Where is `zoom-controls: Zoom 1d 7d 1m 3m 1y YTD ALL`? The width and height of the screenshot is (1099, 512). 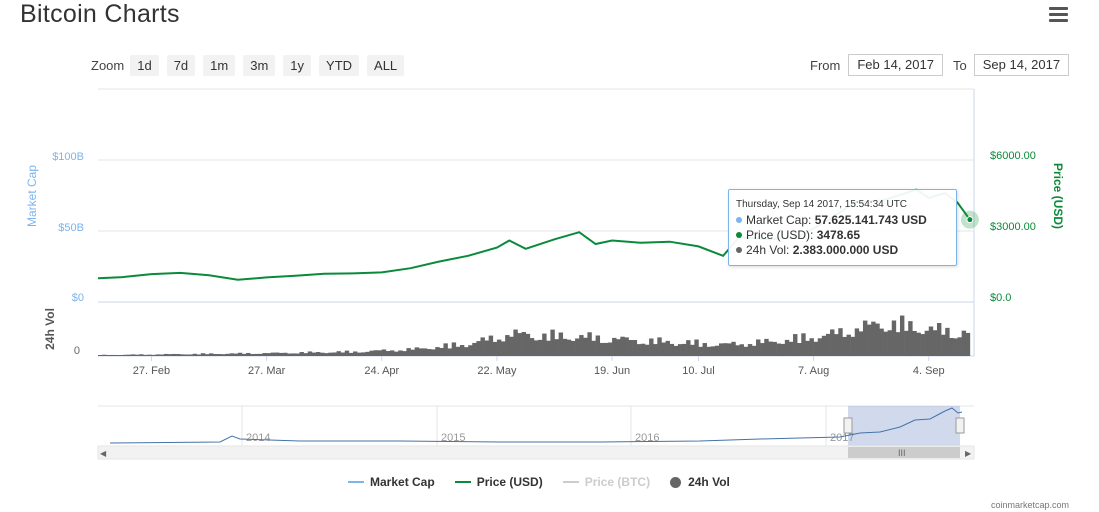
zoom-controls: Zoom 1d 7d 1m 3m 1y YTD ALL is located at coordinates (251, 65).